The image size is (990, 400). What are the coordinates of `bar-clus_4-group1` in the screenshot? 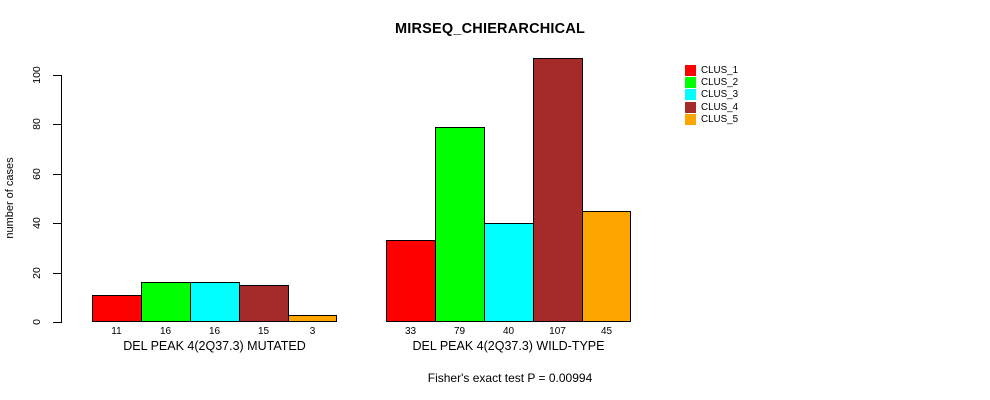 It's located at (264, 303).